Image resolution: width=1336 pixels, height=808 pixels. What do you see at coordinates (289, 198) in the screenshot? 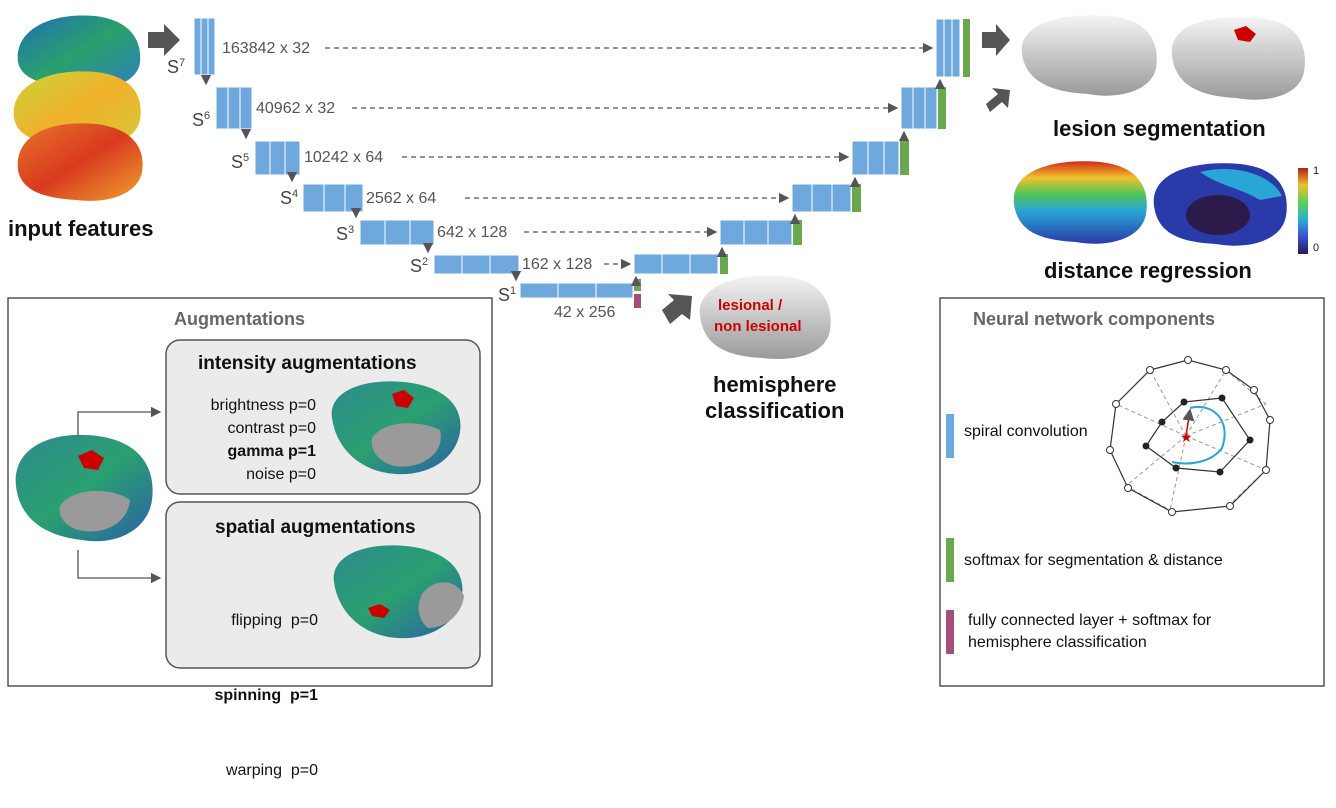
I see `scale-label-s4: S4` at bounding box center [289, 198].